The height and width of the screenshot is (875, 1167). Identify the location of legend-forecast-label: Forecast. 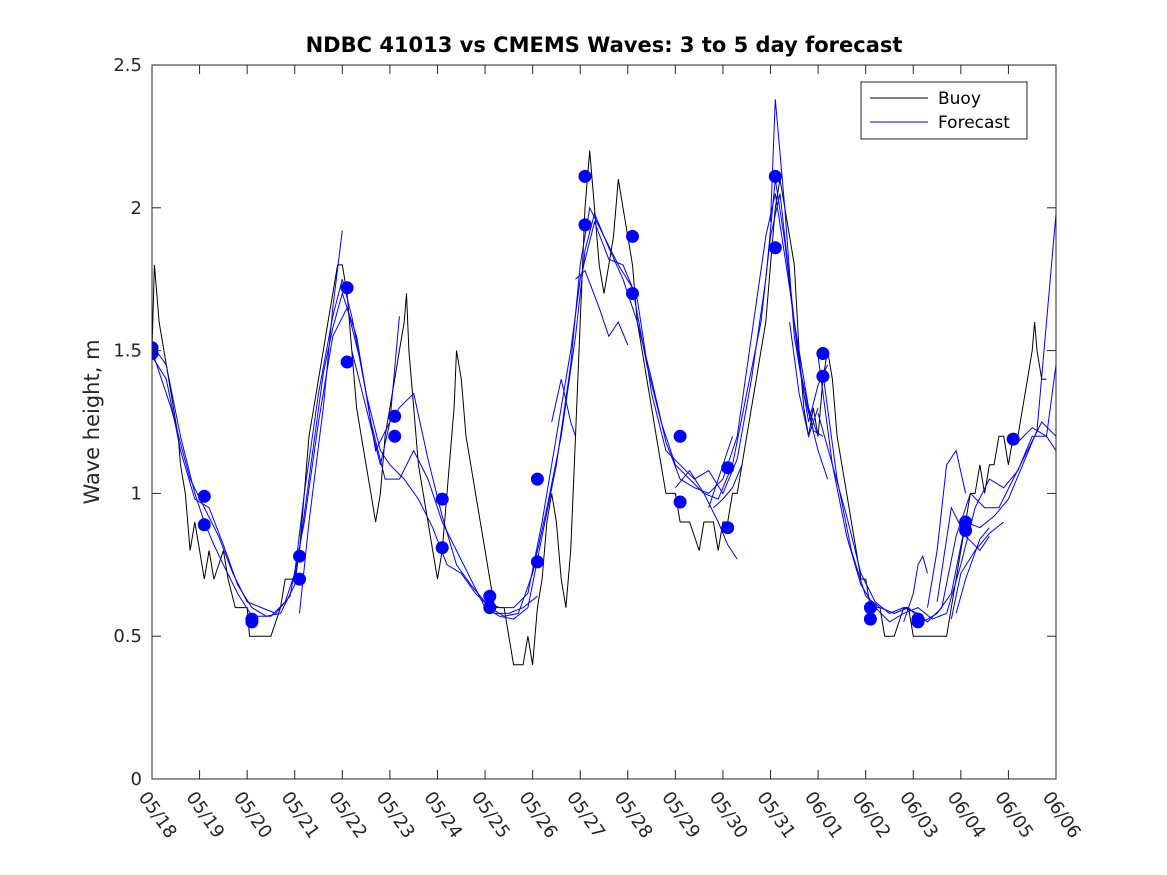
(974, 123).